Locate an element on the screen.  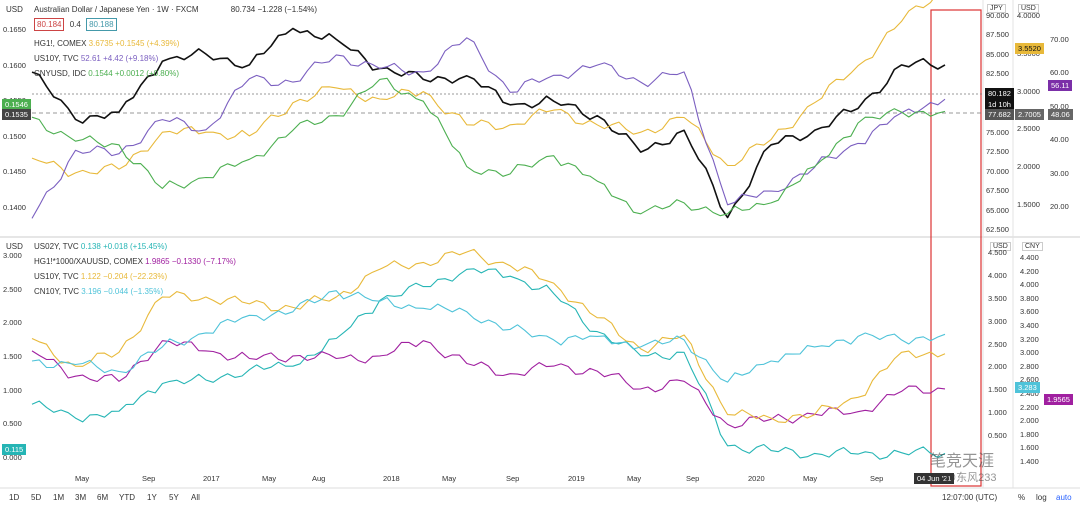
usd-tick-top: 1.5000 is located at coordinates (1028, 204).